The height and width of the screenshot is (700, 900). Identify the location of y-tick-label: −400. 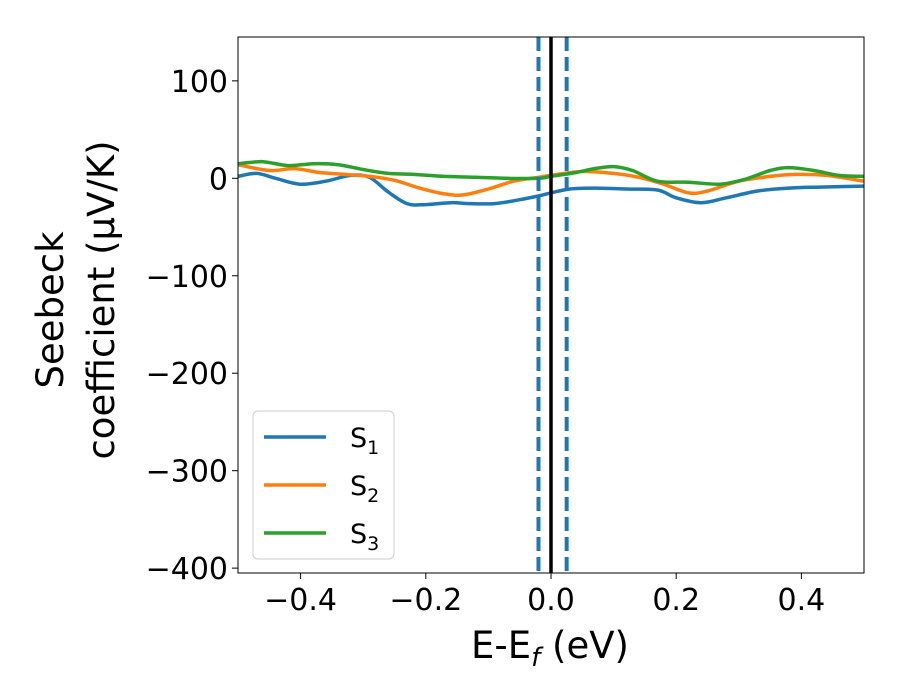
(187, 569).